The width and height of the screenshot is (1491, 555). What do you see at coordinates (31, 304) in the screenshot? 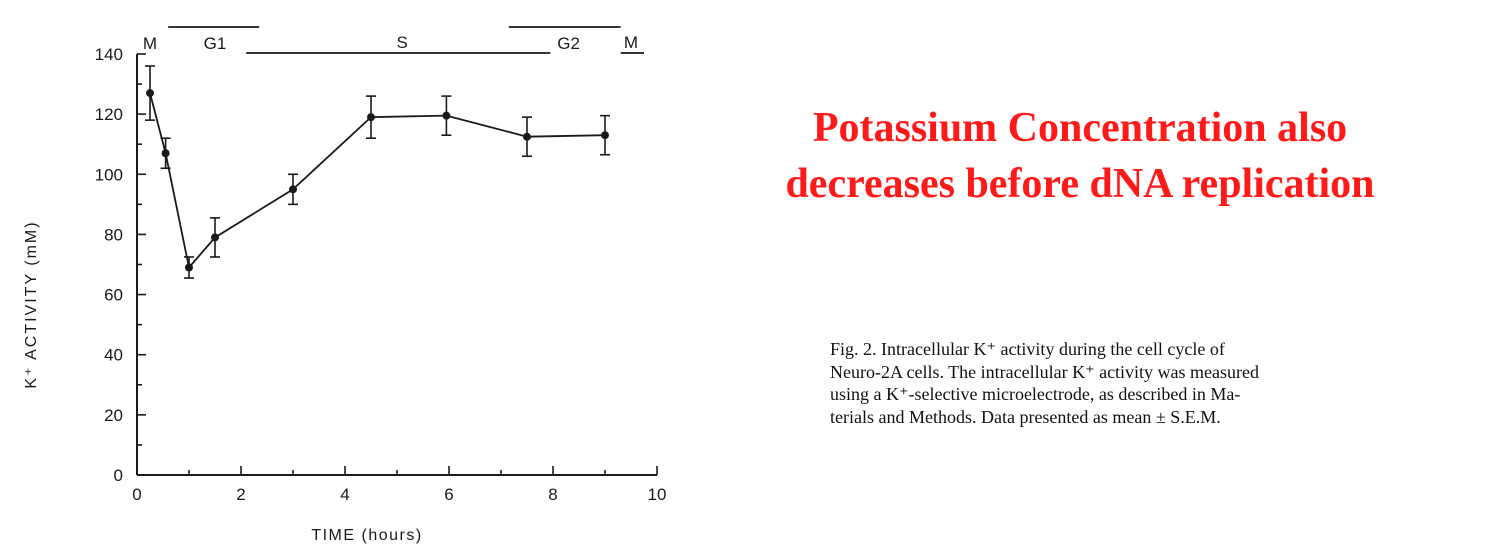
I see `y-axis-label: K⁺ ACTIVITY (mM)` at bounding box center [31, 304].